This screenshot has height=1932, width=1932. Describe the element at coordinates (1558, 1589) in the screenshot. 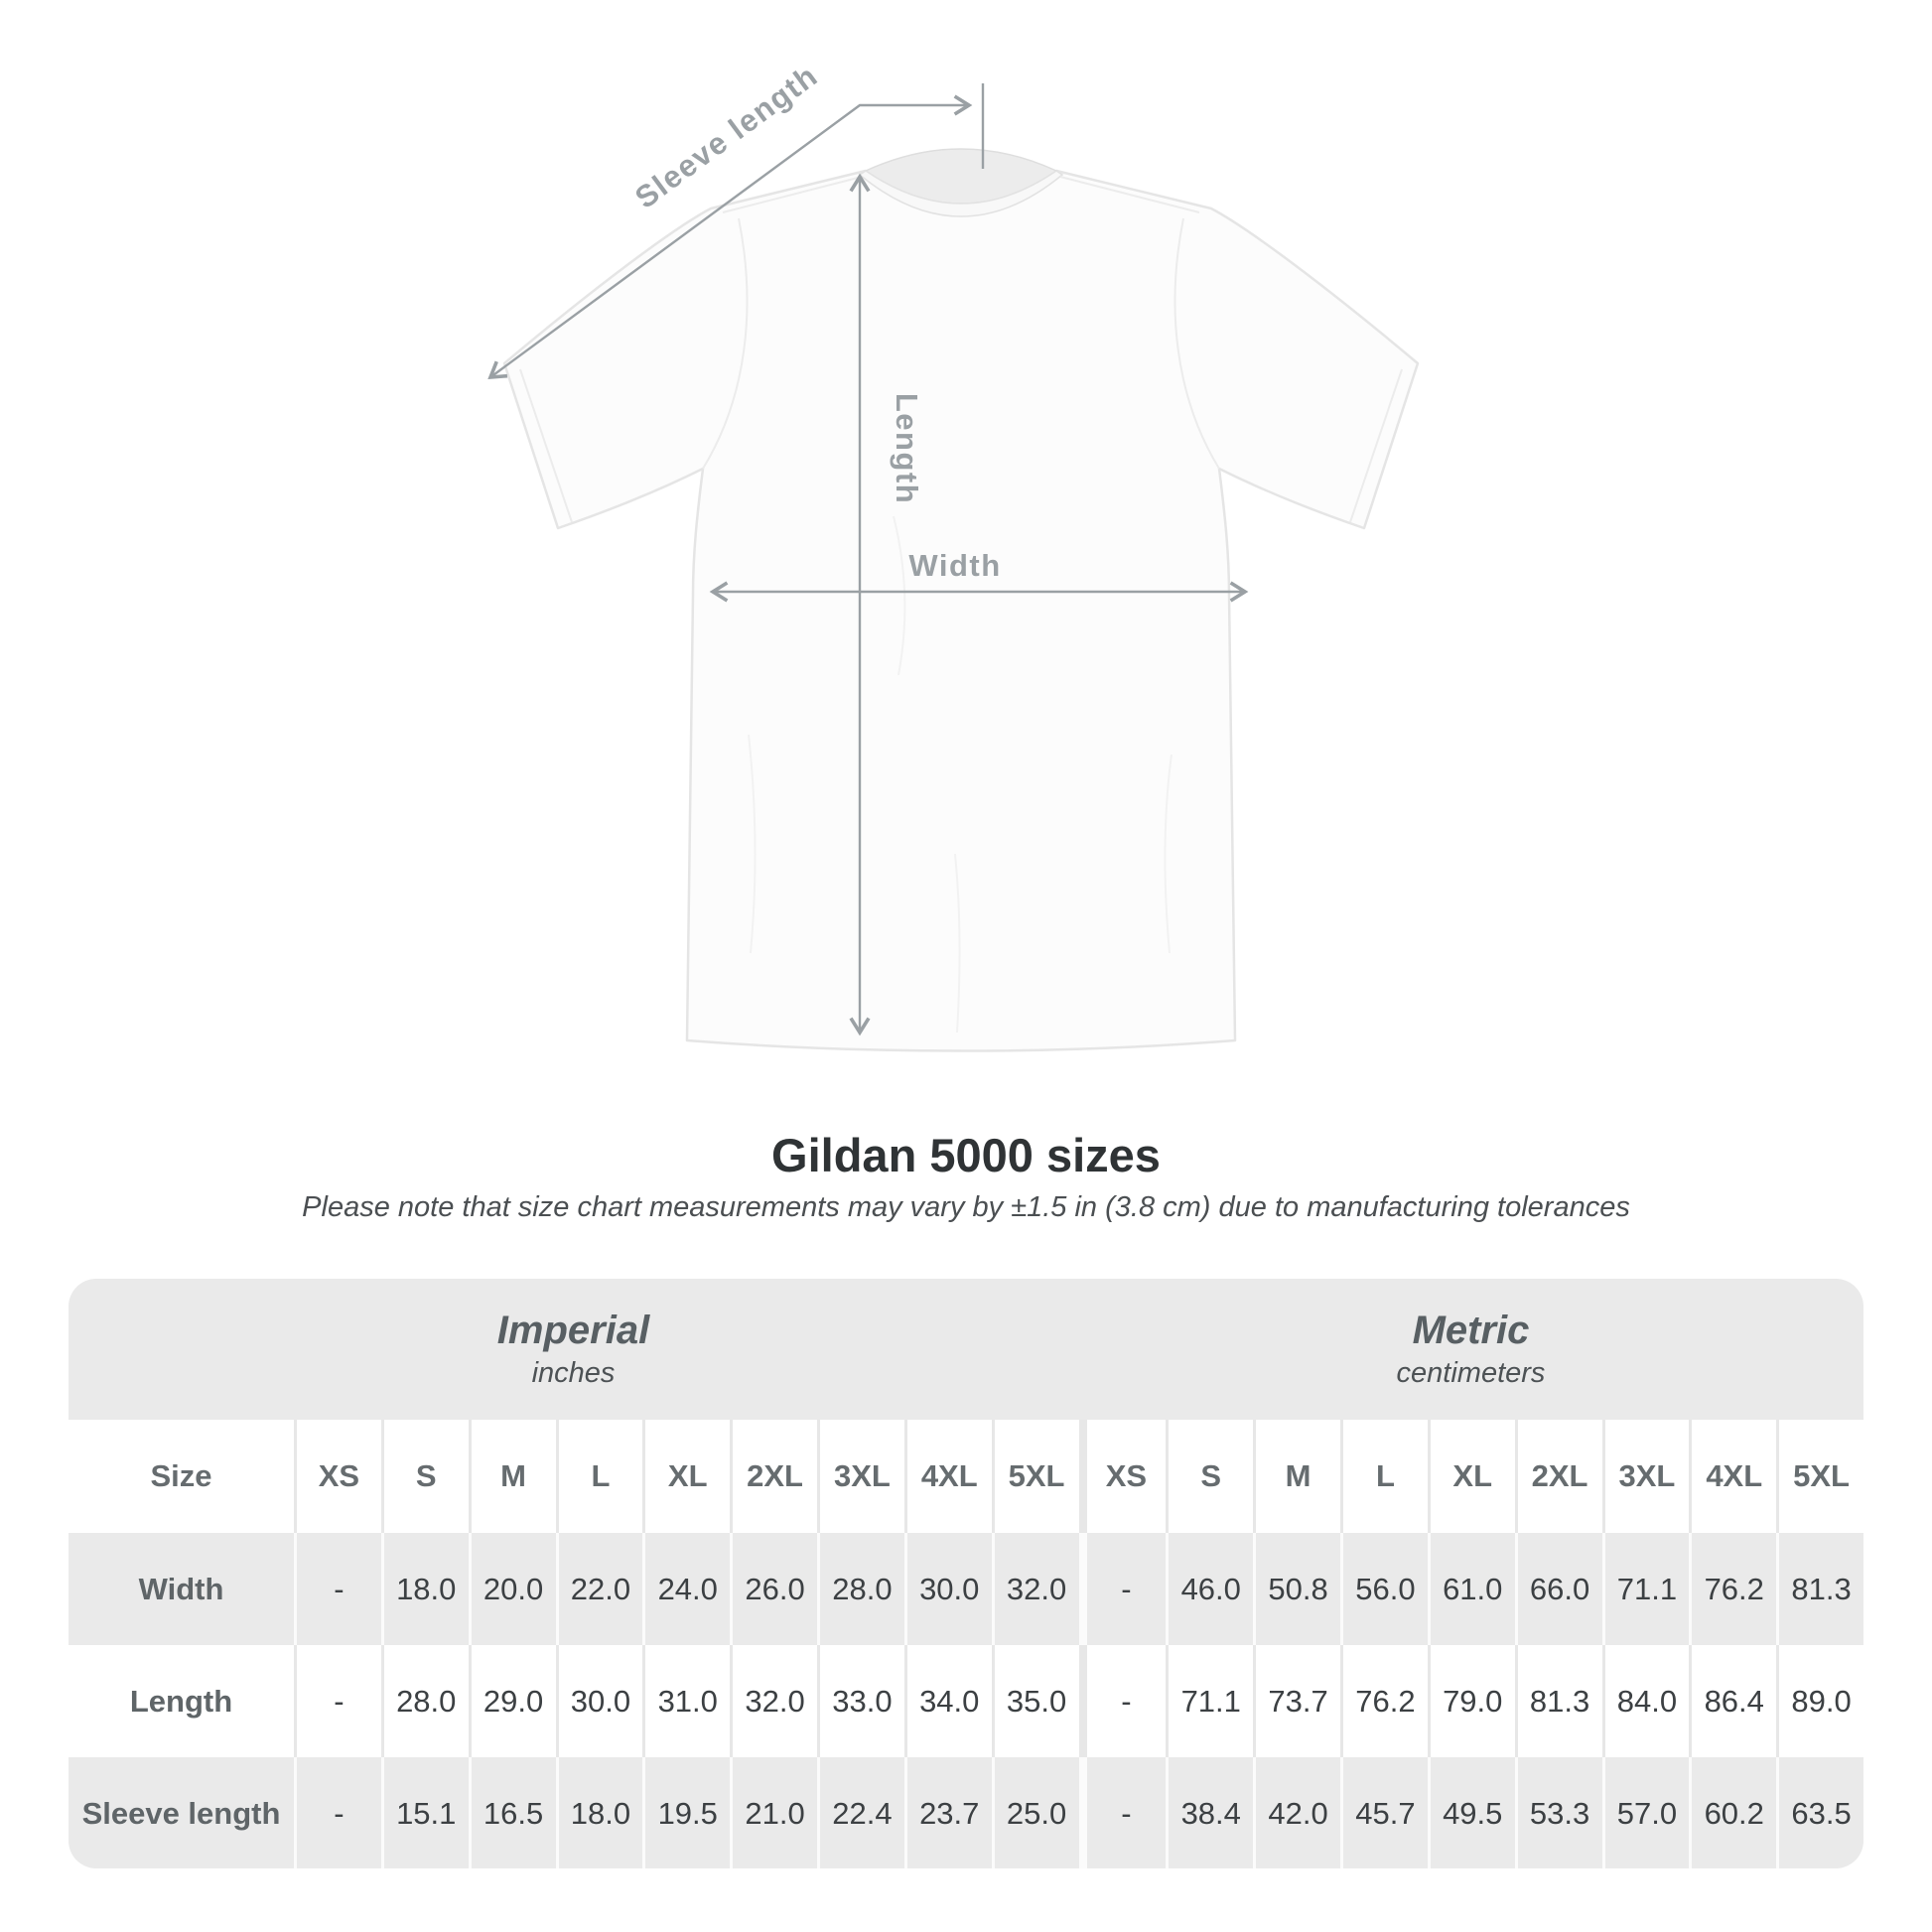

I see `width-value: 66.0` at that location.